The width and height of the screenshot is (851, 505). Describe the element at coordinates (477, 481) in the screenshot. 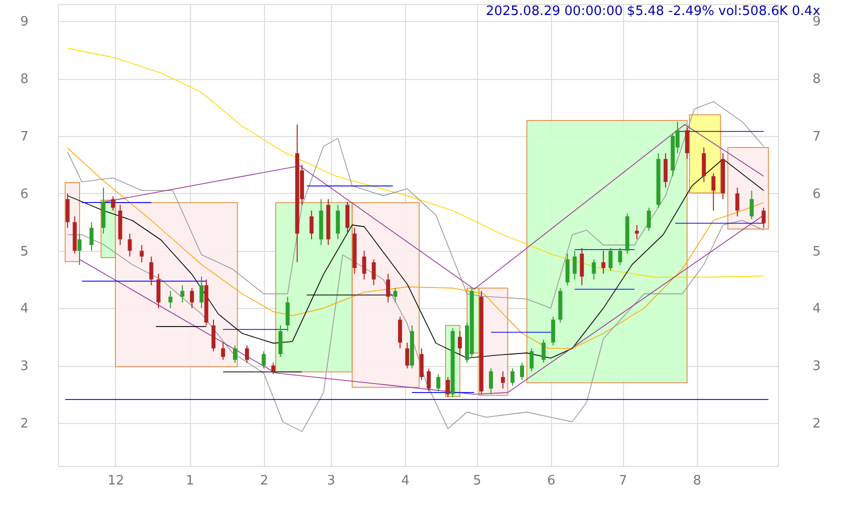

I see `x-tick-label: 5` at that location.